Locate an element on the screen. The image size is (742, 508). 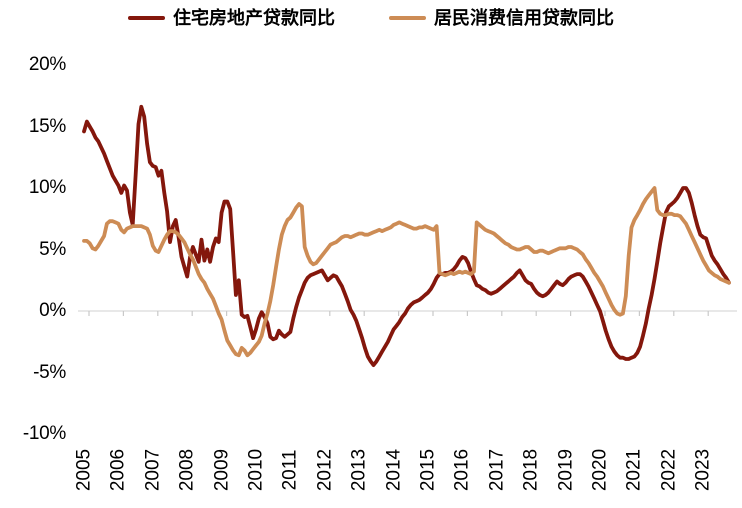
y-axis-label: 15% is located at coordinates (47, 126).